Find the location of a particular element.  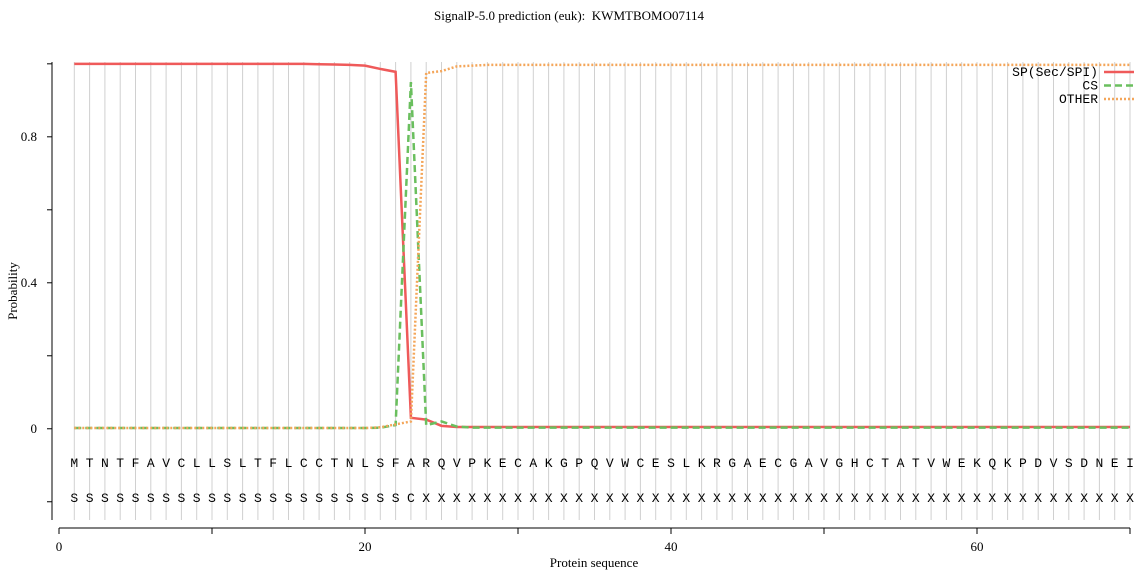

y-tick-label: 0 is located at coordinates (34, 428).